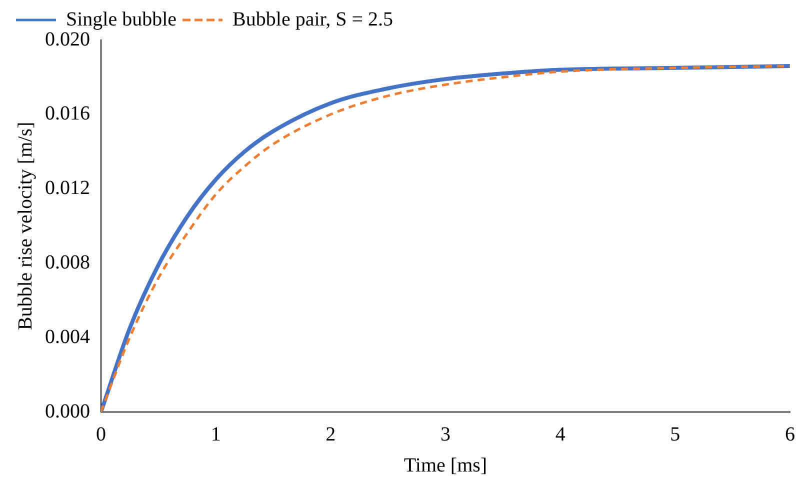 The width and height of the screenshot is (802, 488). I want to click on x-tick-label: 2, so click(331, 434).